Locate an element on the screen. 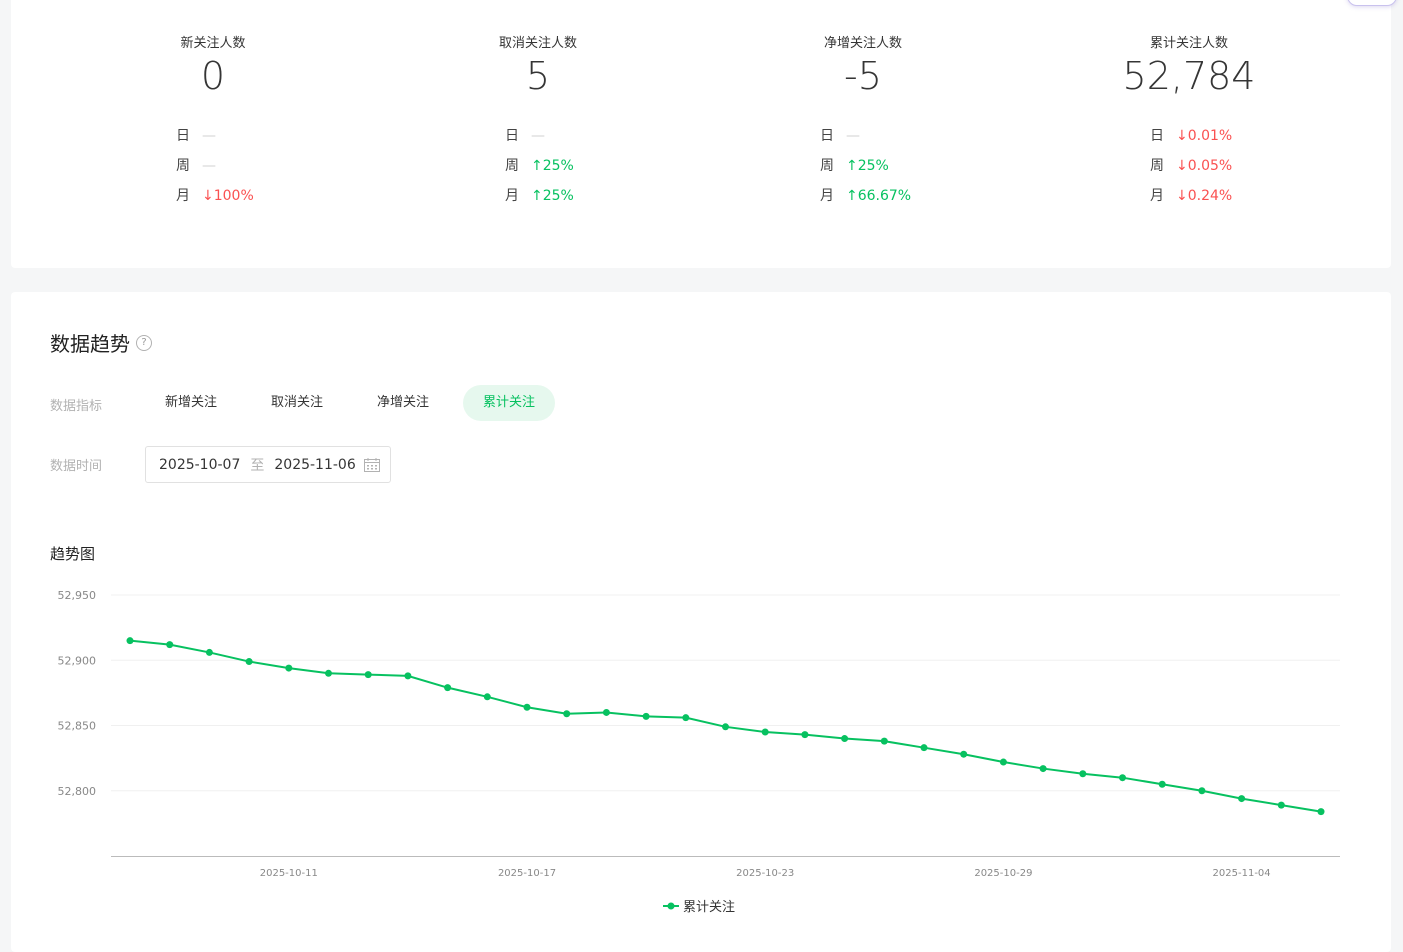 The width and height of the screenshot is (1403, 952). x-tick-label: 2025-10-23 is located at coordinates (765, 873).